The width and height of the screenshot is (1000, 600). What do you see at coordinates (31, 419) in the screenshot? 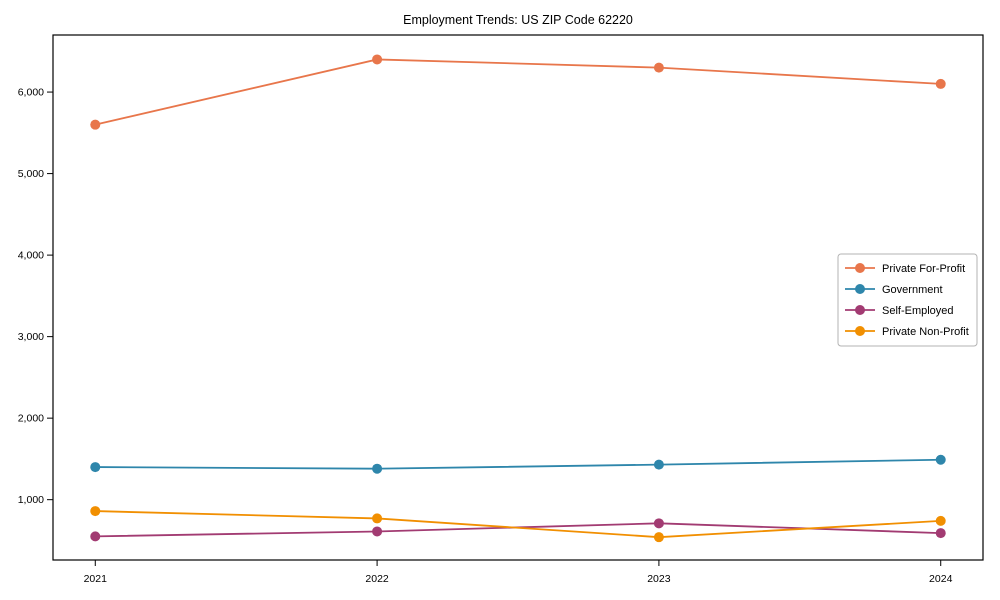
I see `y-tick-label: 2,000` at bounding box center [31, 419].